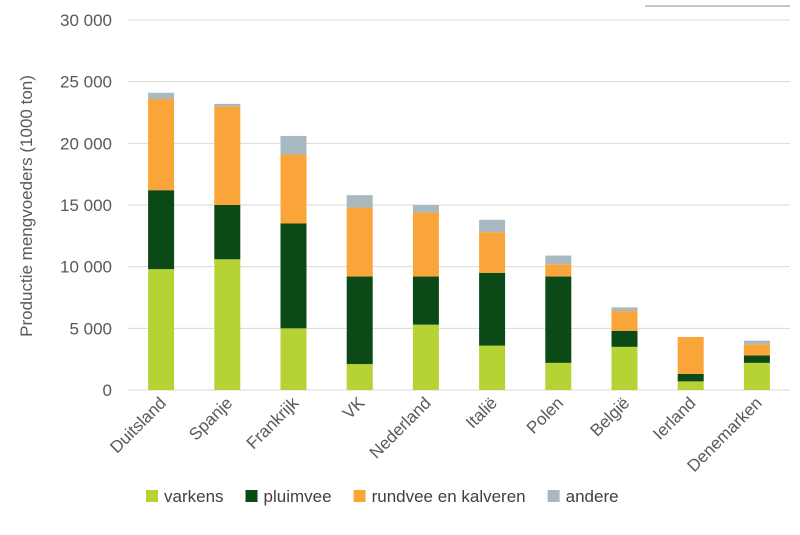 The height and width of the screenshot is (535, 800). I want to click on bar-segment-rundvee-en-kalveren: Polen – rundvee en kalveren: 1000, so click(558, 270).